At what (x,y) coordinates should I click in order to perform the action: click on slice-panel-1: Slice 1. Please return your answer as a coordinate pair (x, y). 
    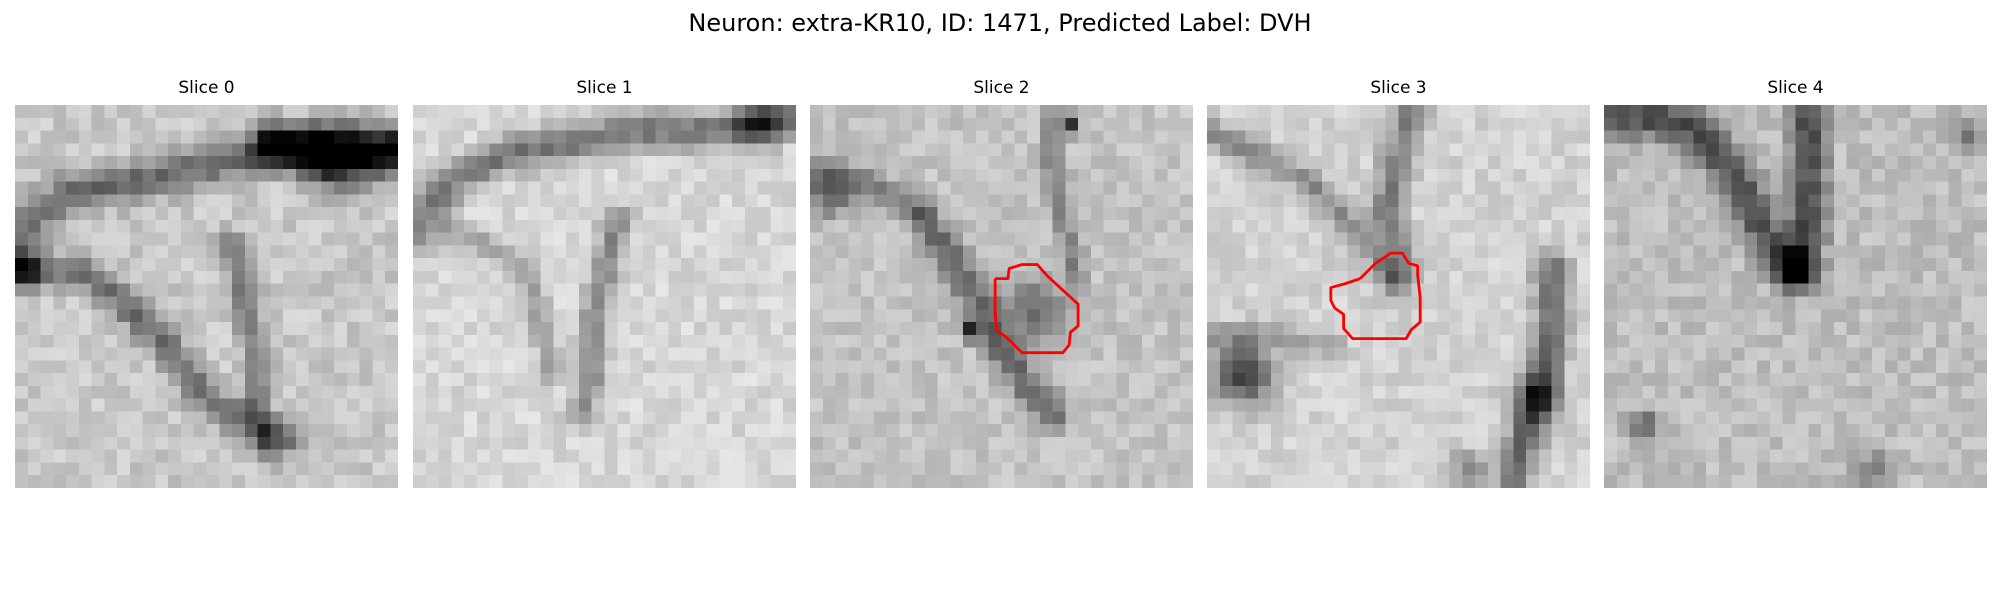
    Looking at the image, I should click on (604, 283).